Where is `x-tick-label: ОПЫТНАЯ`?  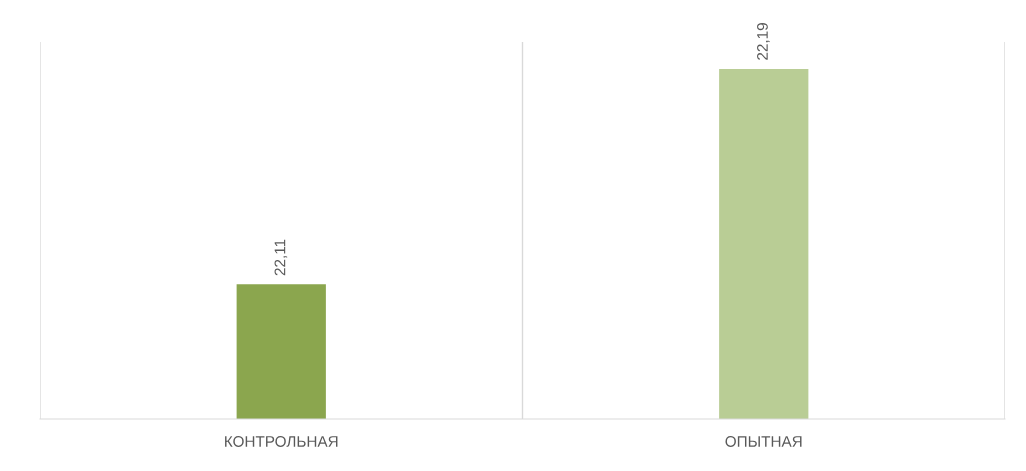
x-tick-label: ОПЫТНАЯ is located at coordinates (763, 441).